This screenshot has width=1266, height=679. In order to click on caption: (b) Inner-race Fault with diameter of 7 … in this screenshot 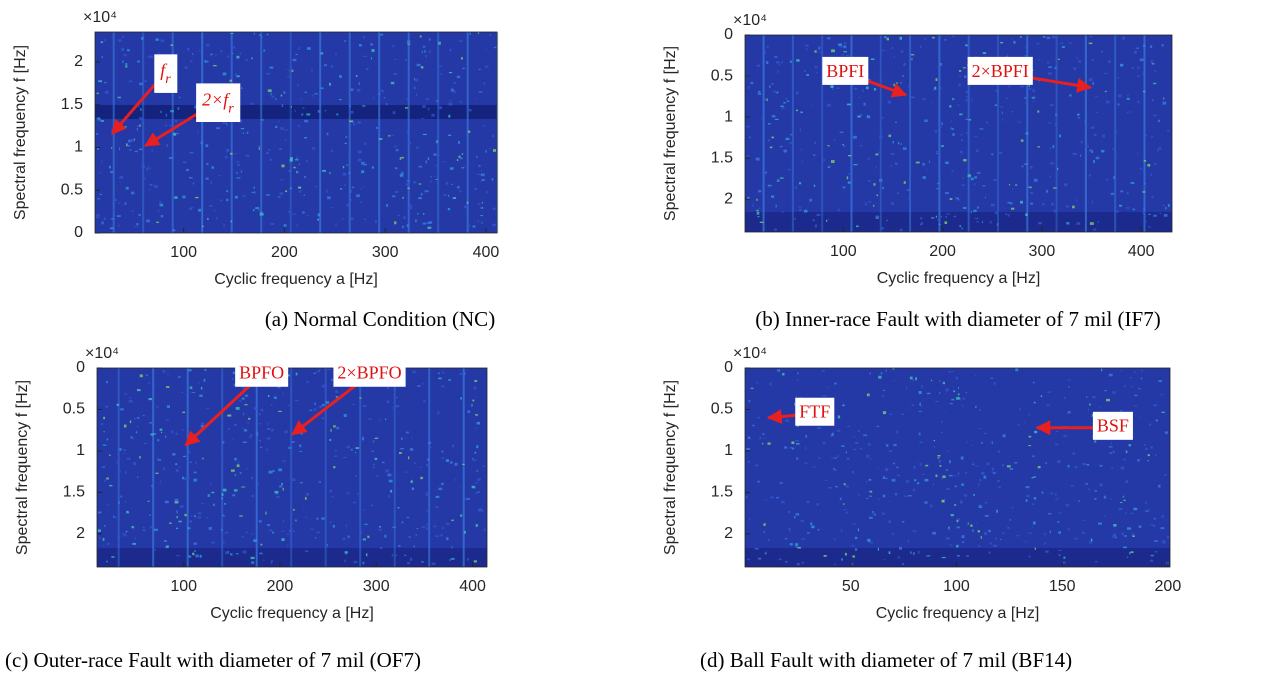, I will do `click(957, 319)`.